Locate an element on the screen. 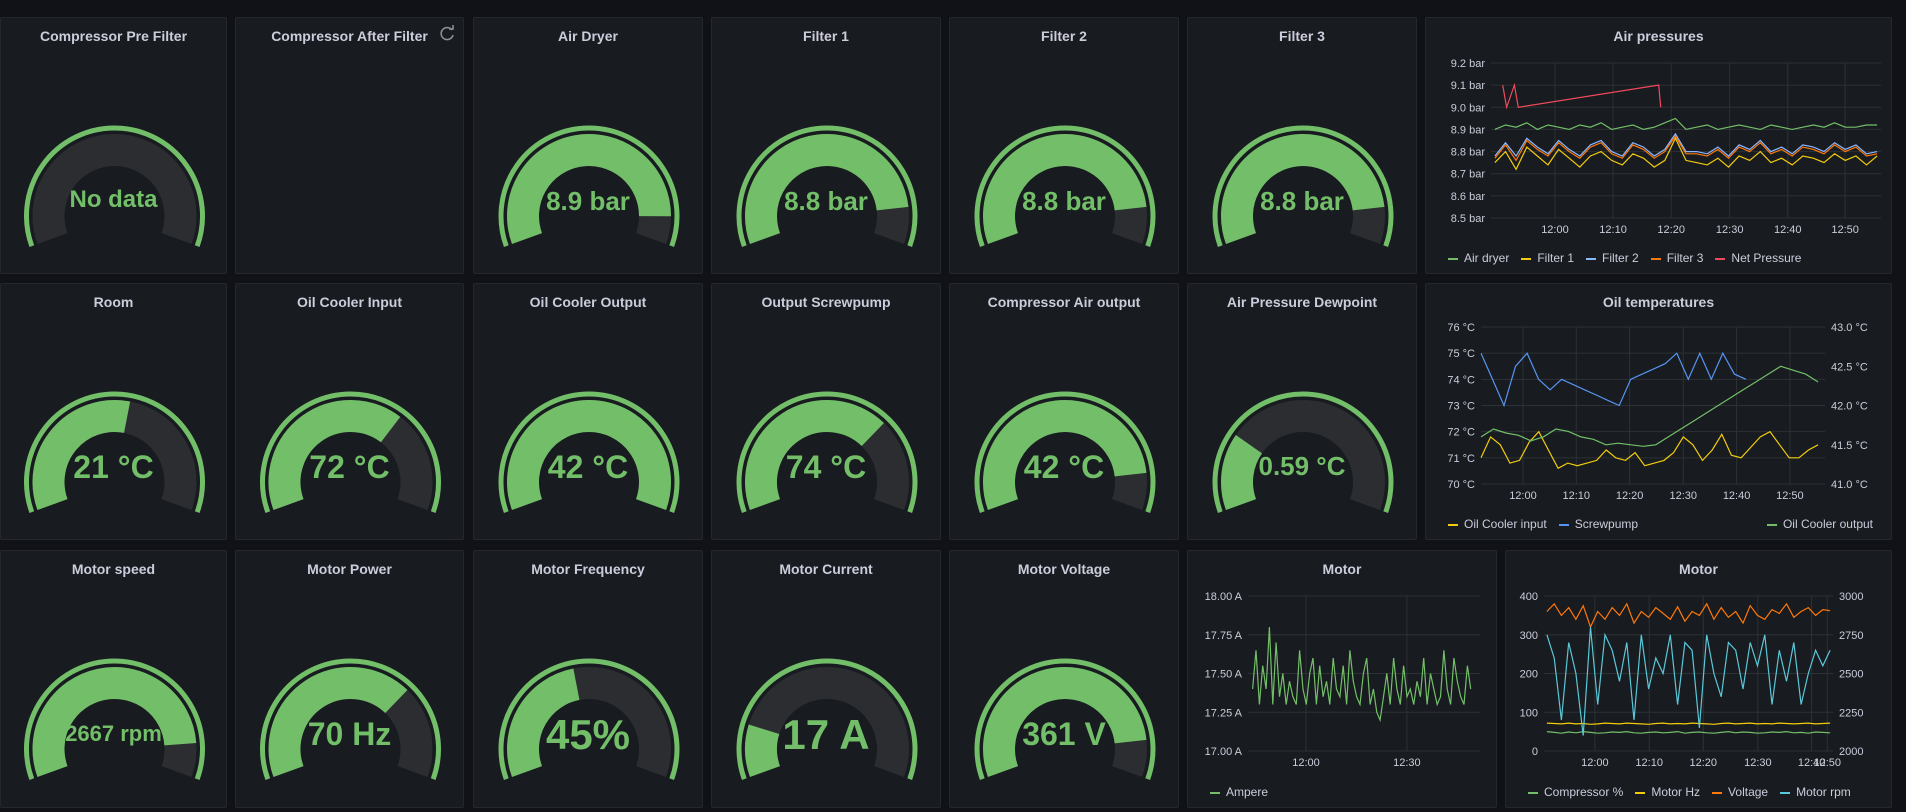 The height and width of the screenshot is (812, 1906). legend-item: Filter 3 is located at coordinates (1676, 258).